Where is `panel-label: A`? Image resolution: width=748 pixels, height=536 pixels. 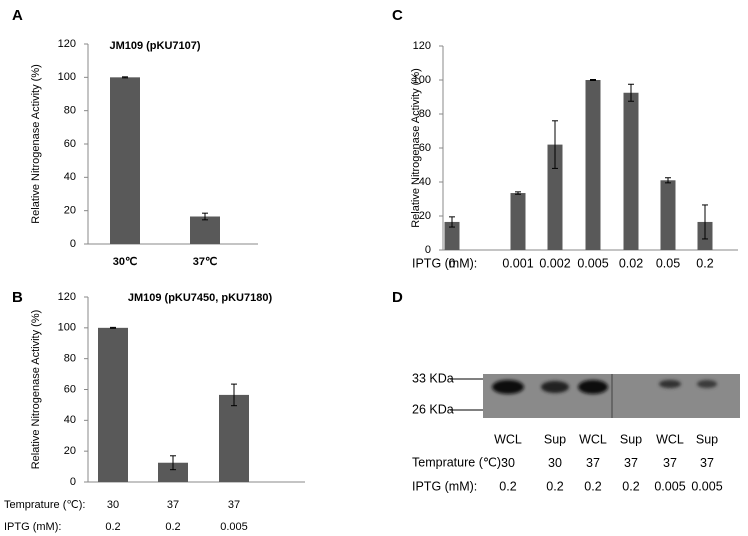
panel-label: A is located at coordinates (17, 15).